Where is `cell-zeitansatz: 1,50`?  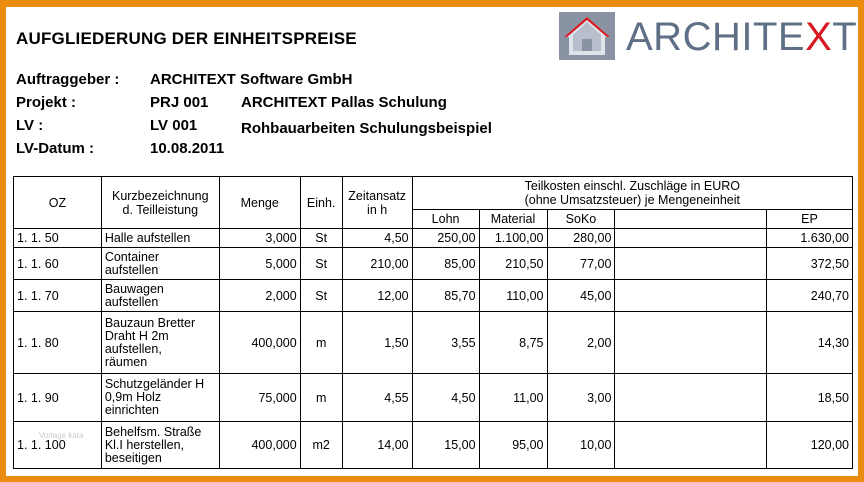 cell-zeitansatz: 1,50 is located at coordinates (377, 342).